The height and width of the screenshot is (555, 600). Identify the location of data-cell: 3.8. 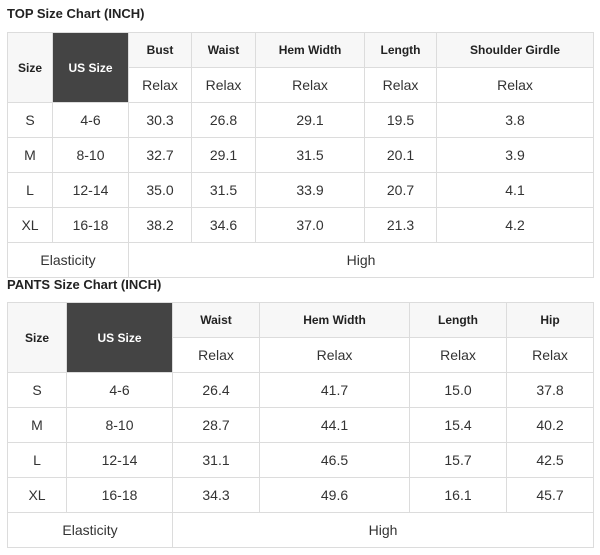
(515, 120).